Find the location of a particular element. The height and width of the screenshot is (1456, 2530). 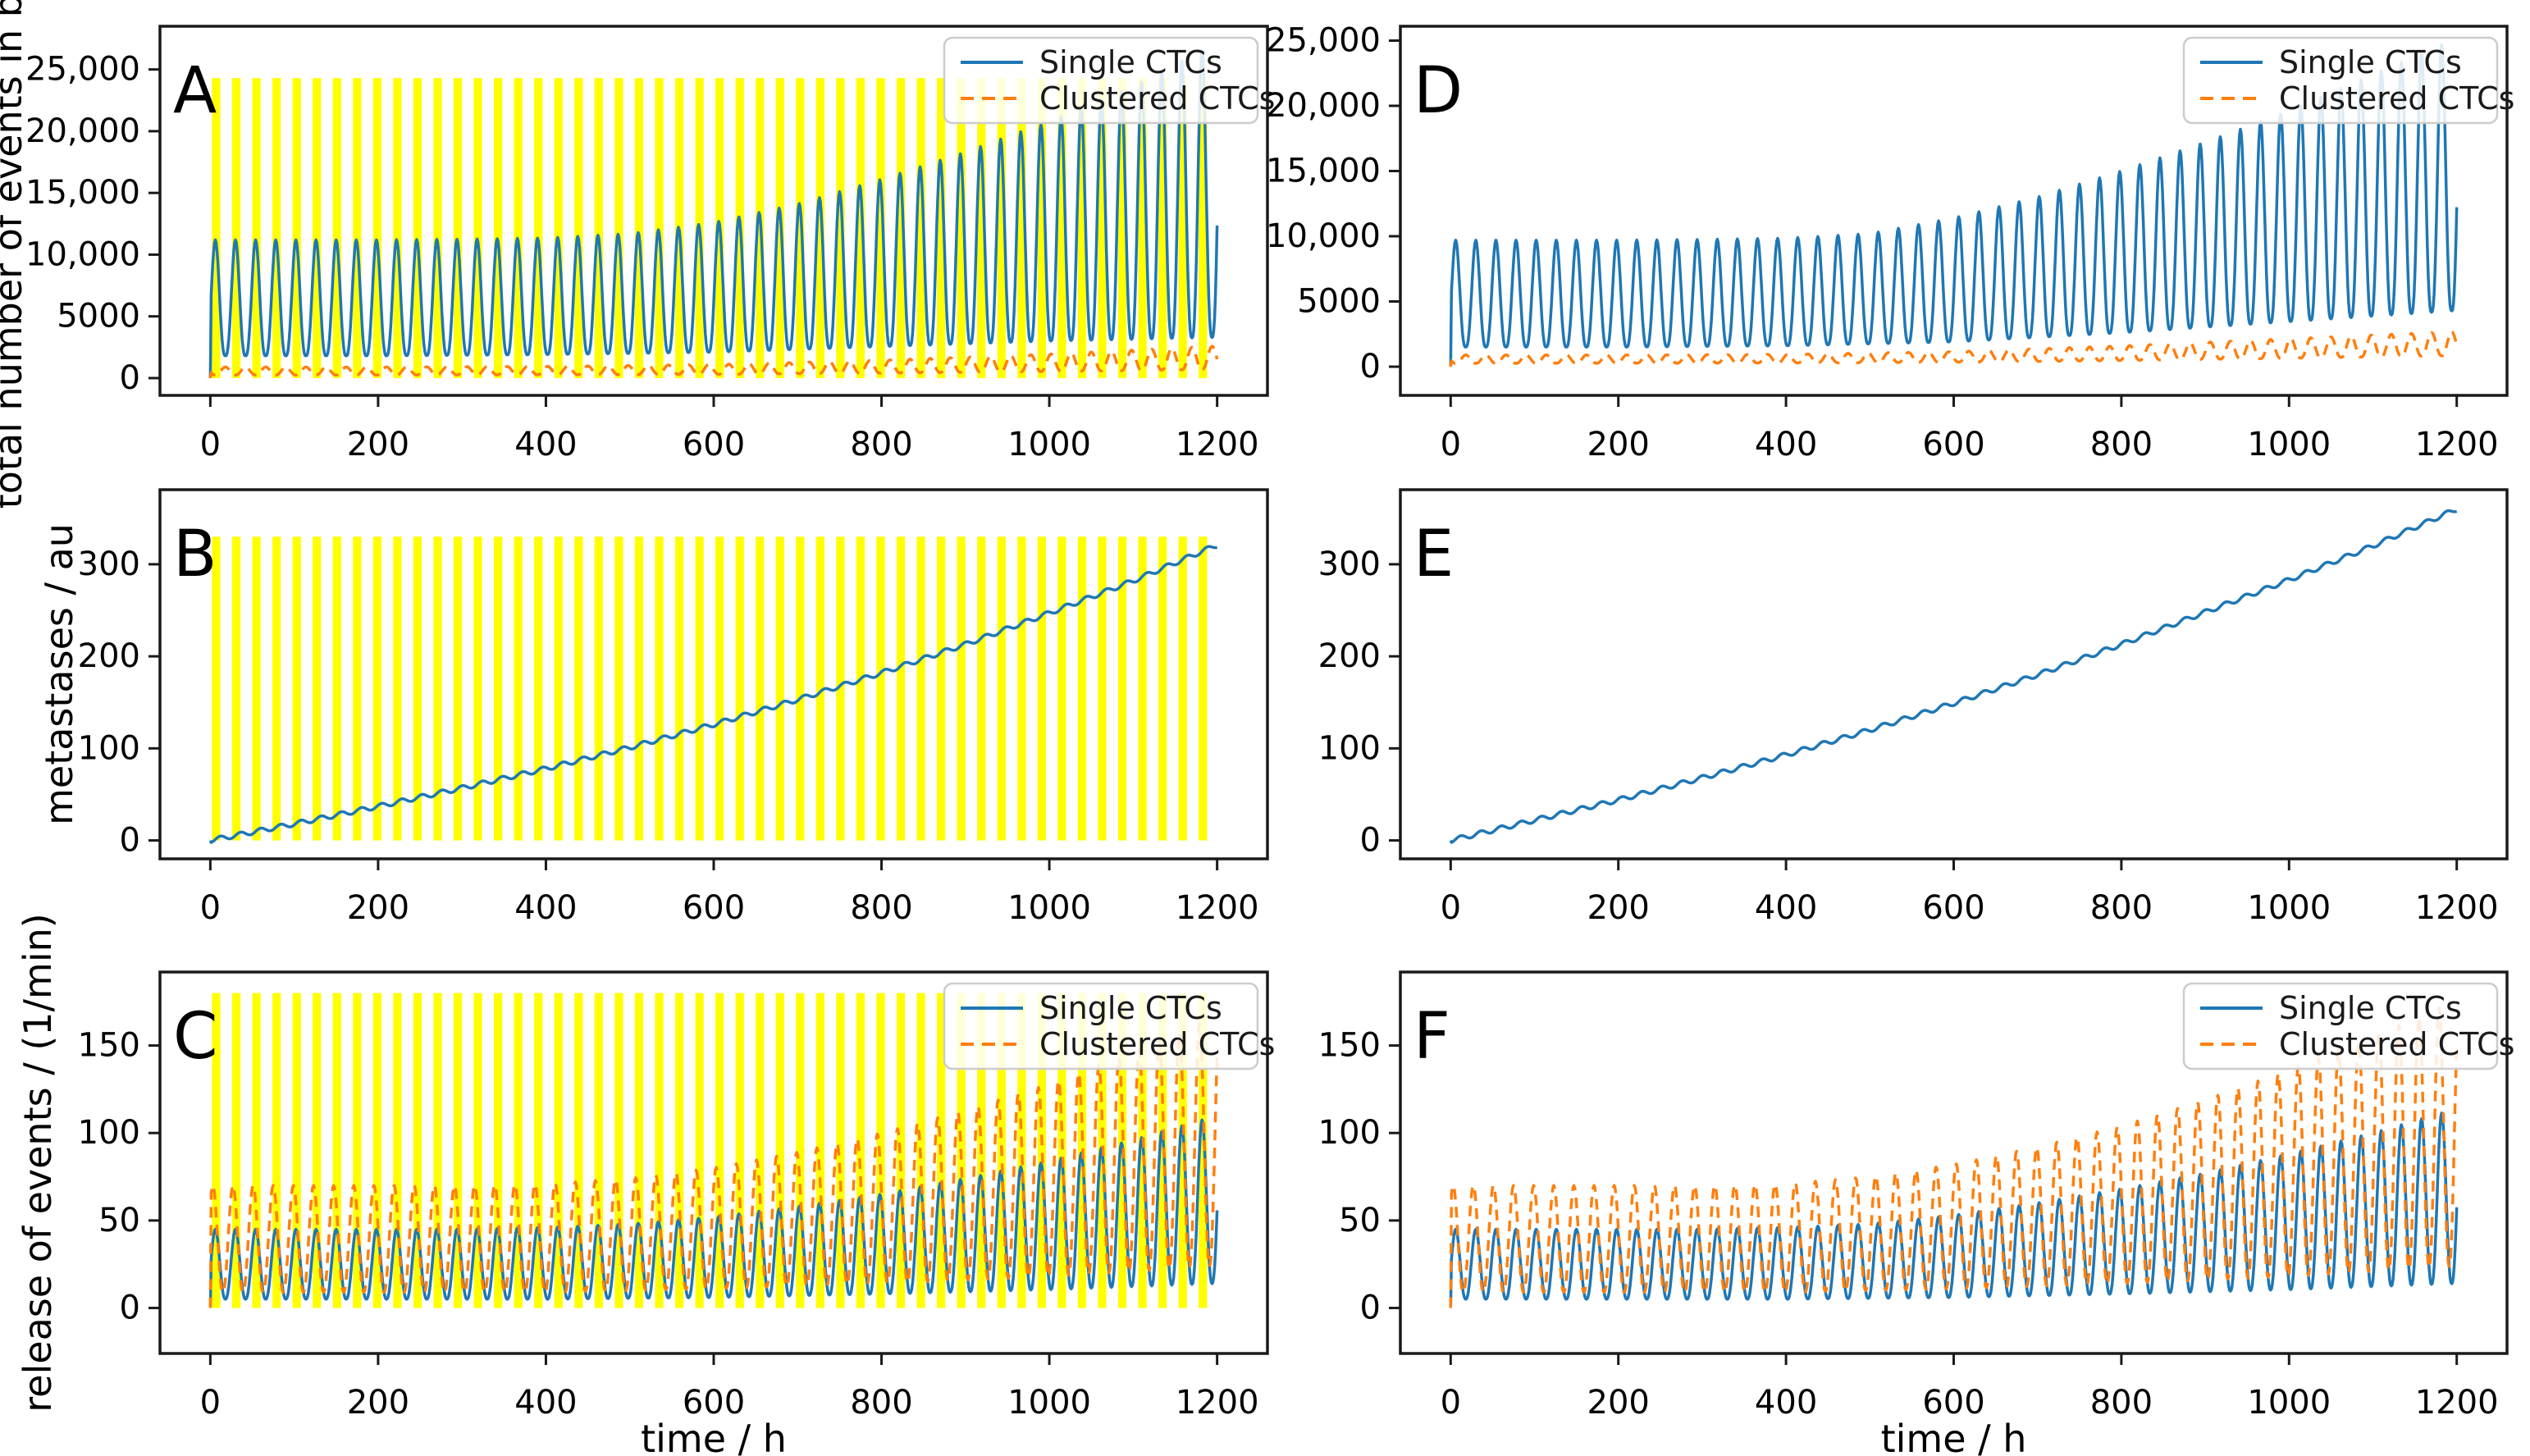

panel-letter-C: C is located at coordinates (195, 1037).